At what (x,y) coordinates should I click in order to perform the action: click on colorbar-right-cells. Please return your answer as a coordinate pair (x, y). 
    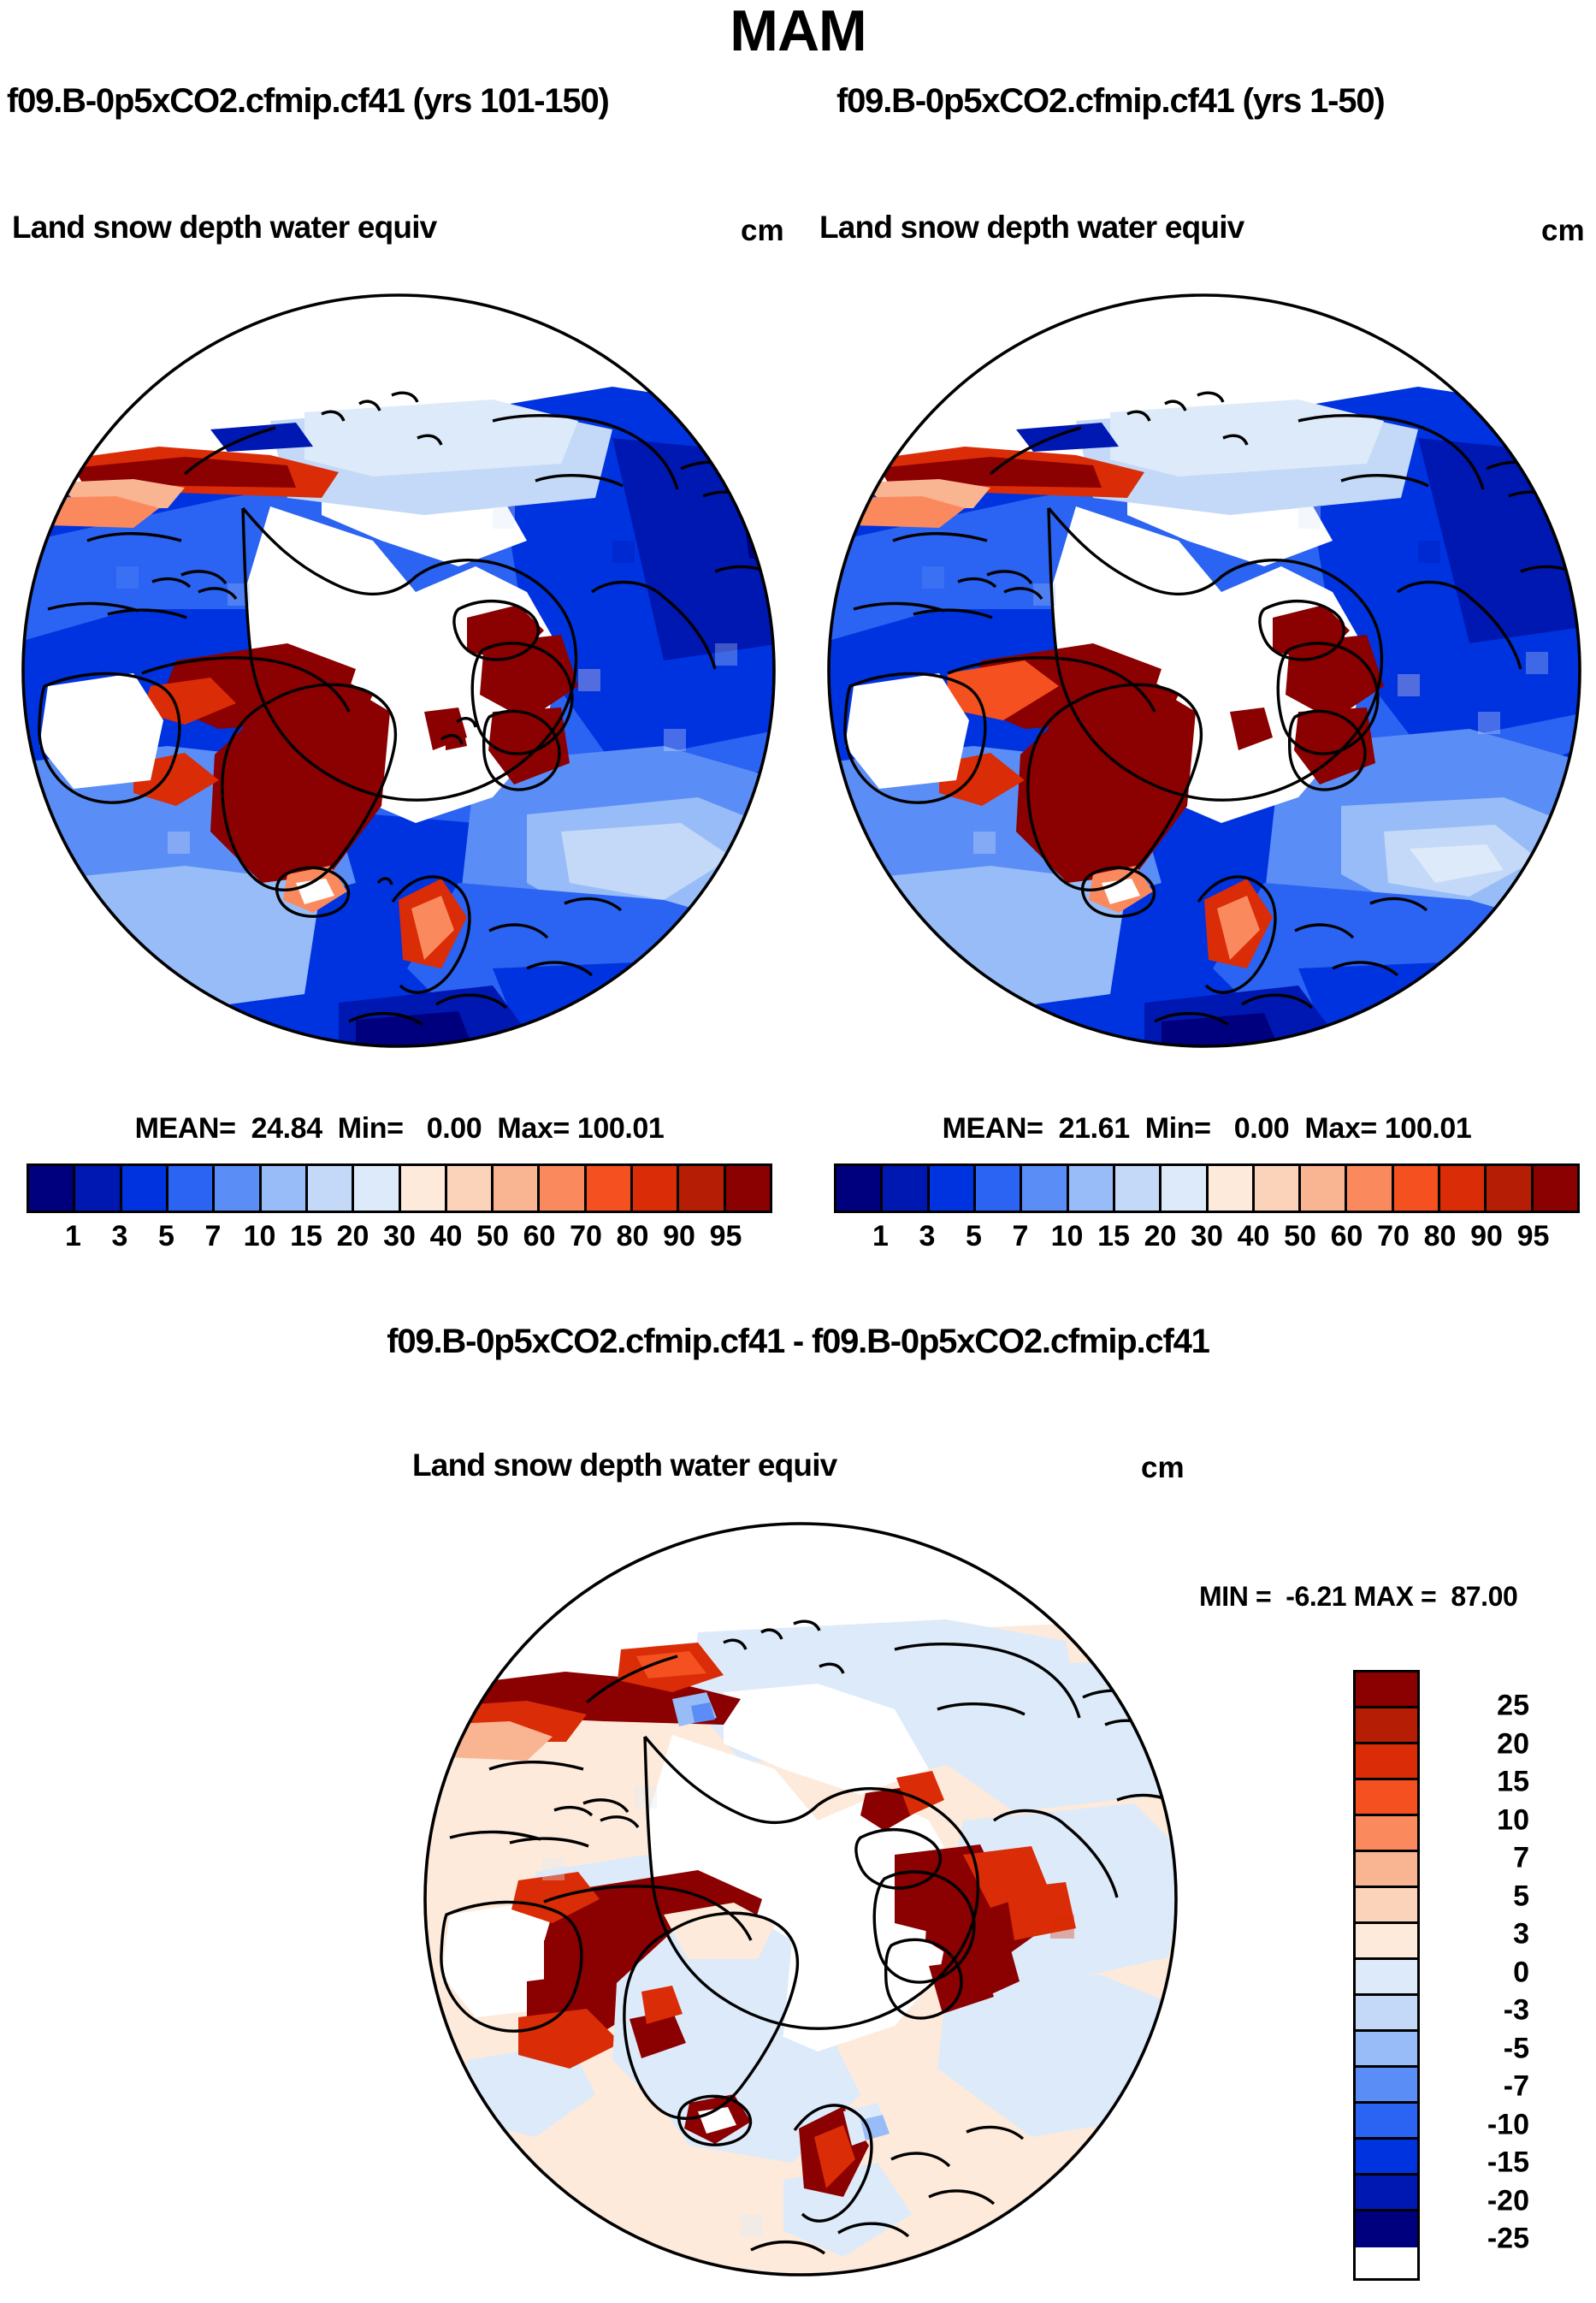
    Looking at the image, I should click on (1207, 1188).